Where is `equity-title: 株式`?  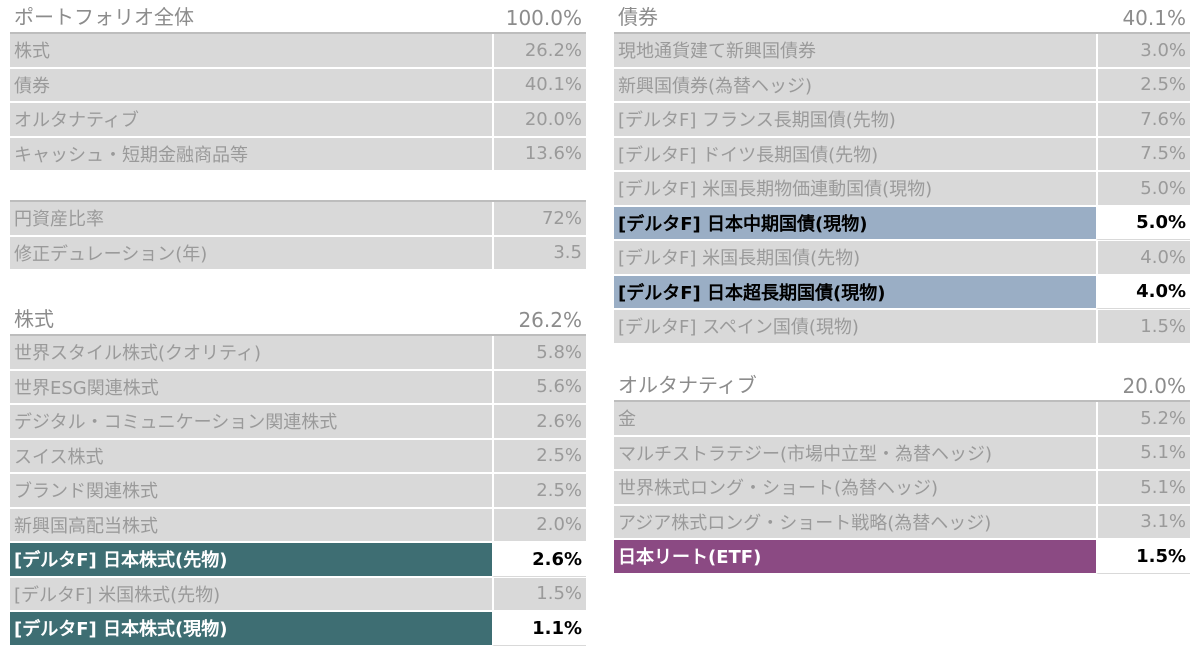
equity-title: 株式 is located at coordinates (34, 319).